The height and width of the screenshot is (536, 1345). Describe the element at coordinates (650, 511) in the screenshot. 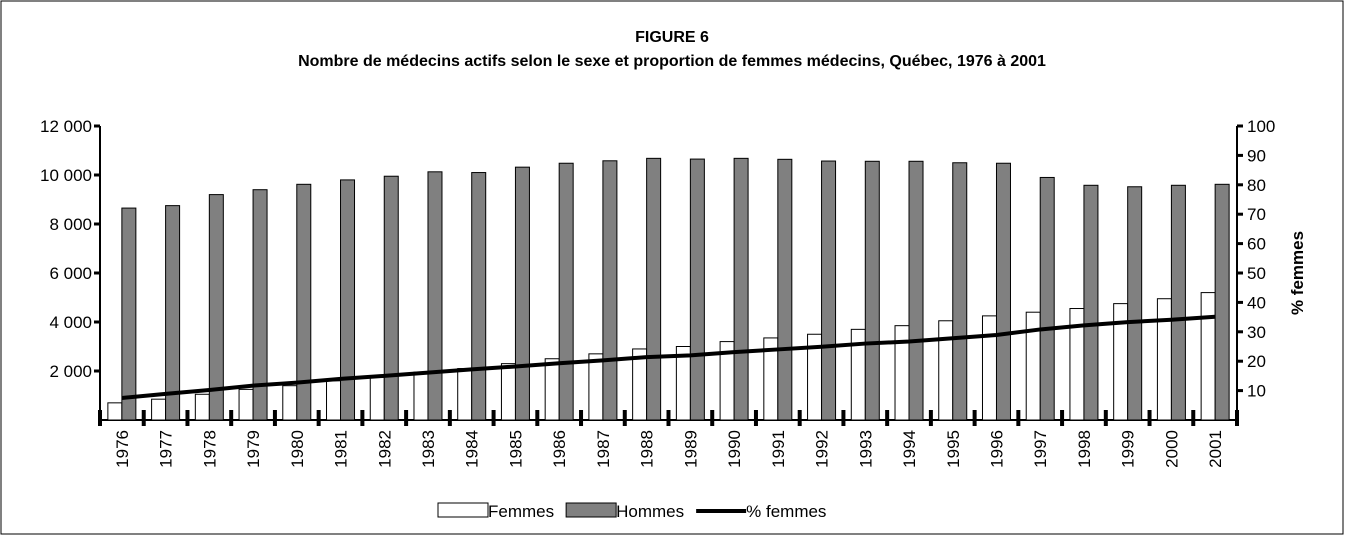

I see `legend-label: Hommes` at that location.